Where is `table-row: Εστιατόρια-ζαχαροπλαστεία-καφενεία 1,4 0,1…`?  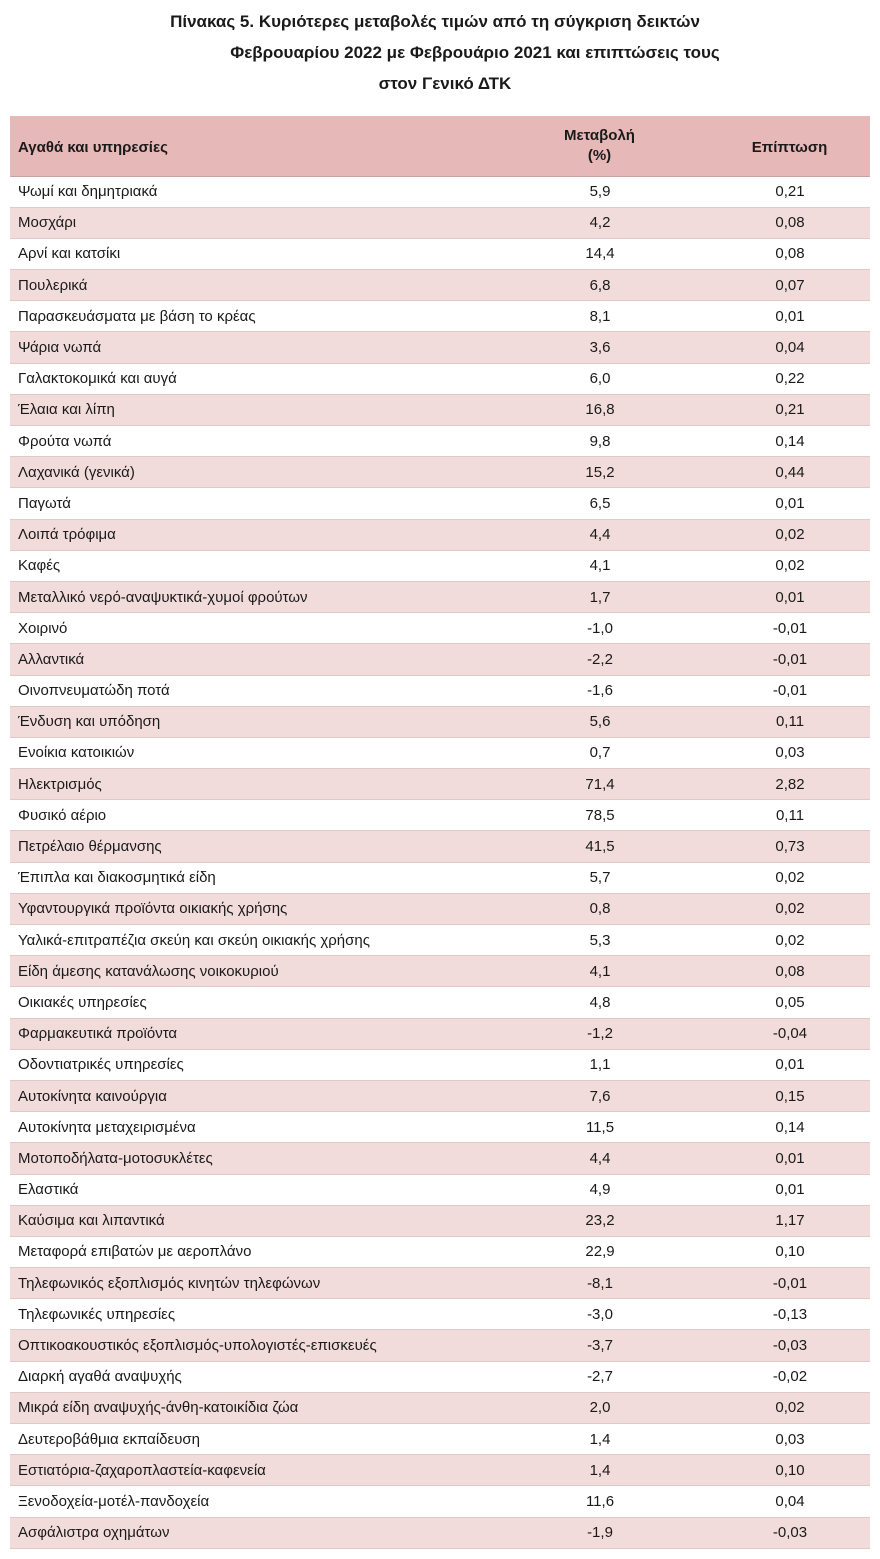
table-row: Εστιατόρια-ζαχαροπλαστεία-καφενεία 1,4 0,1… is located at coordinates (440, 1470).